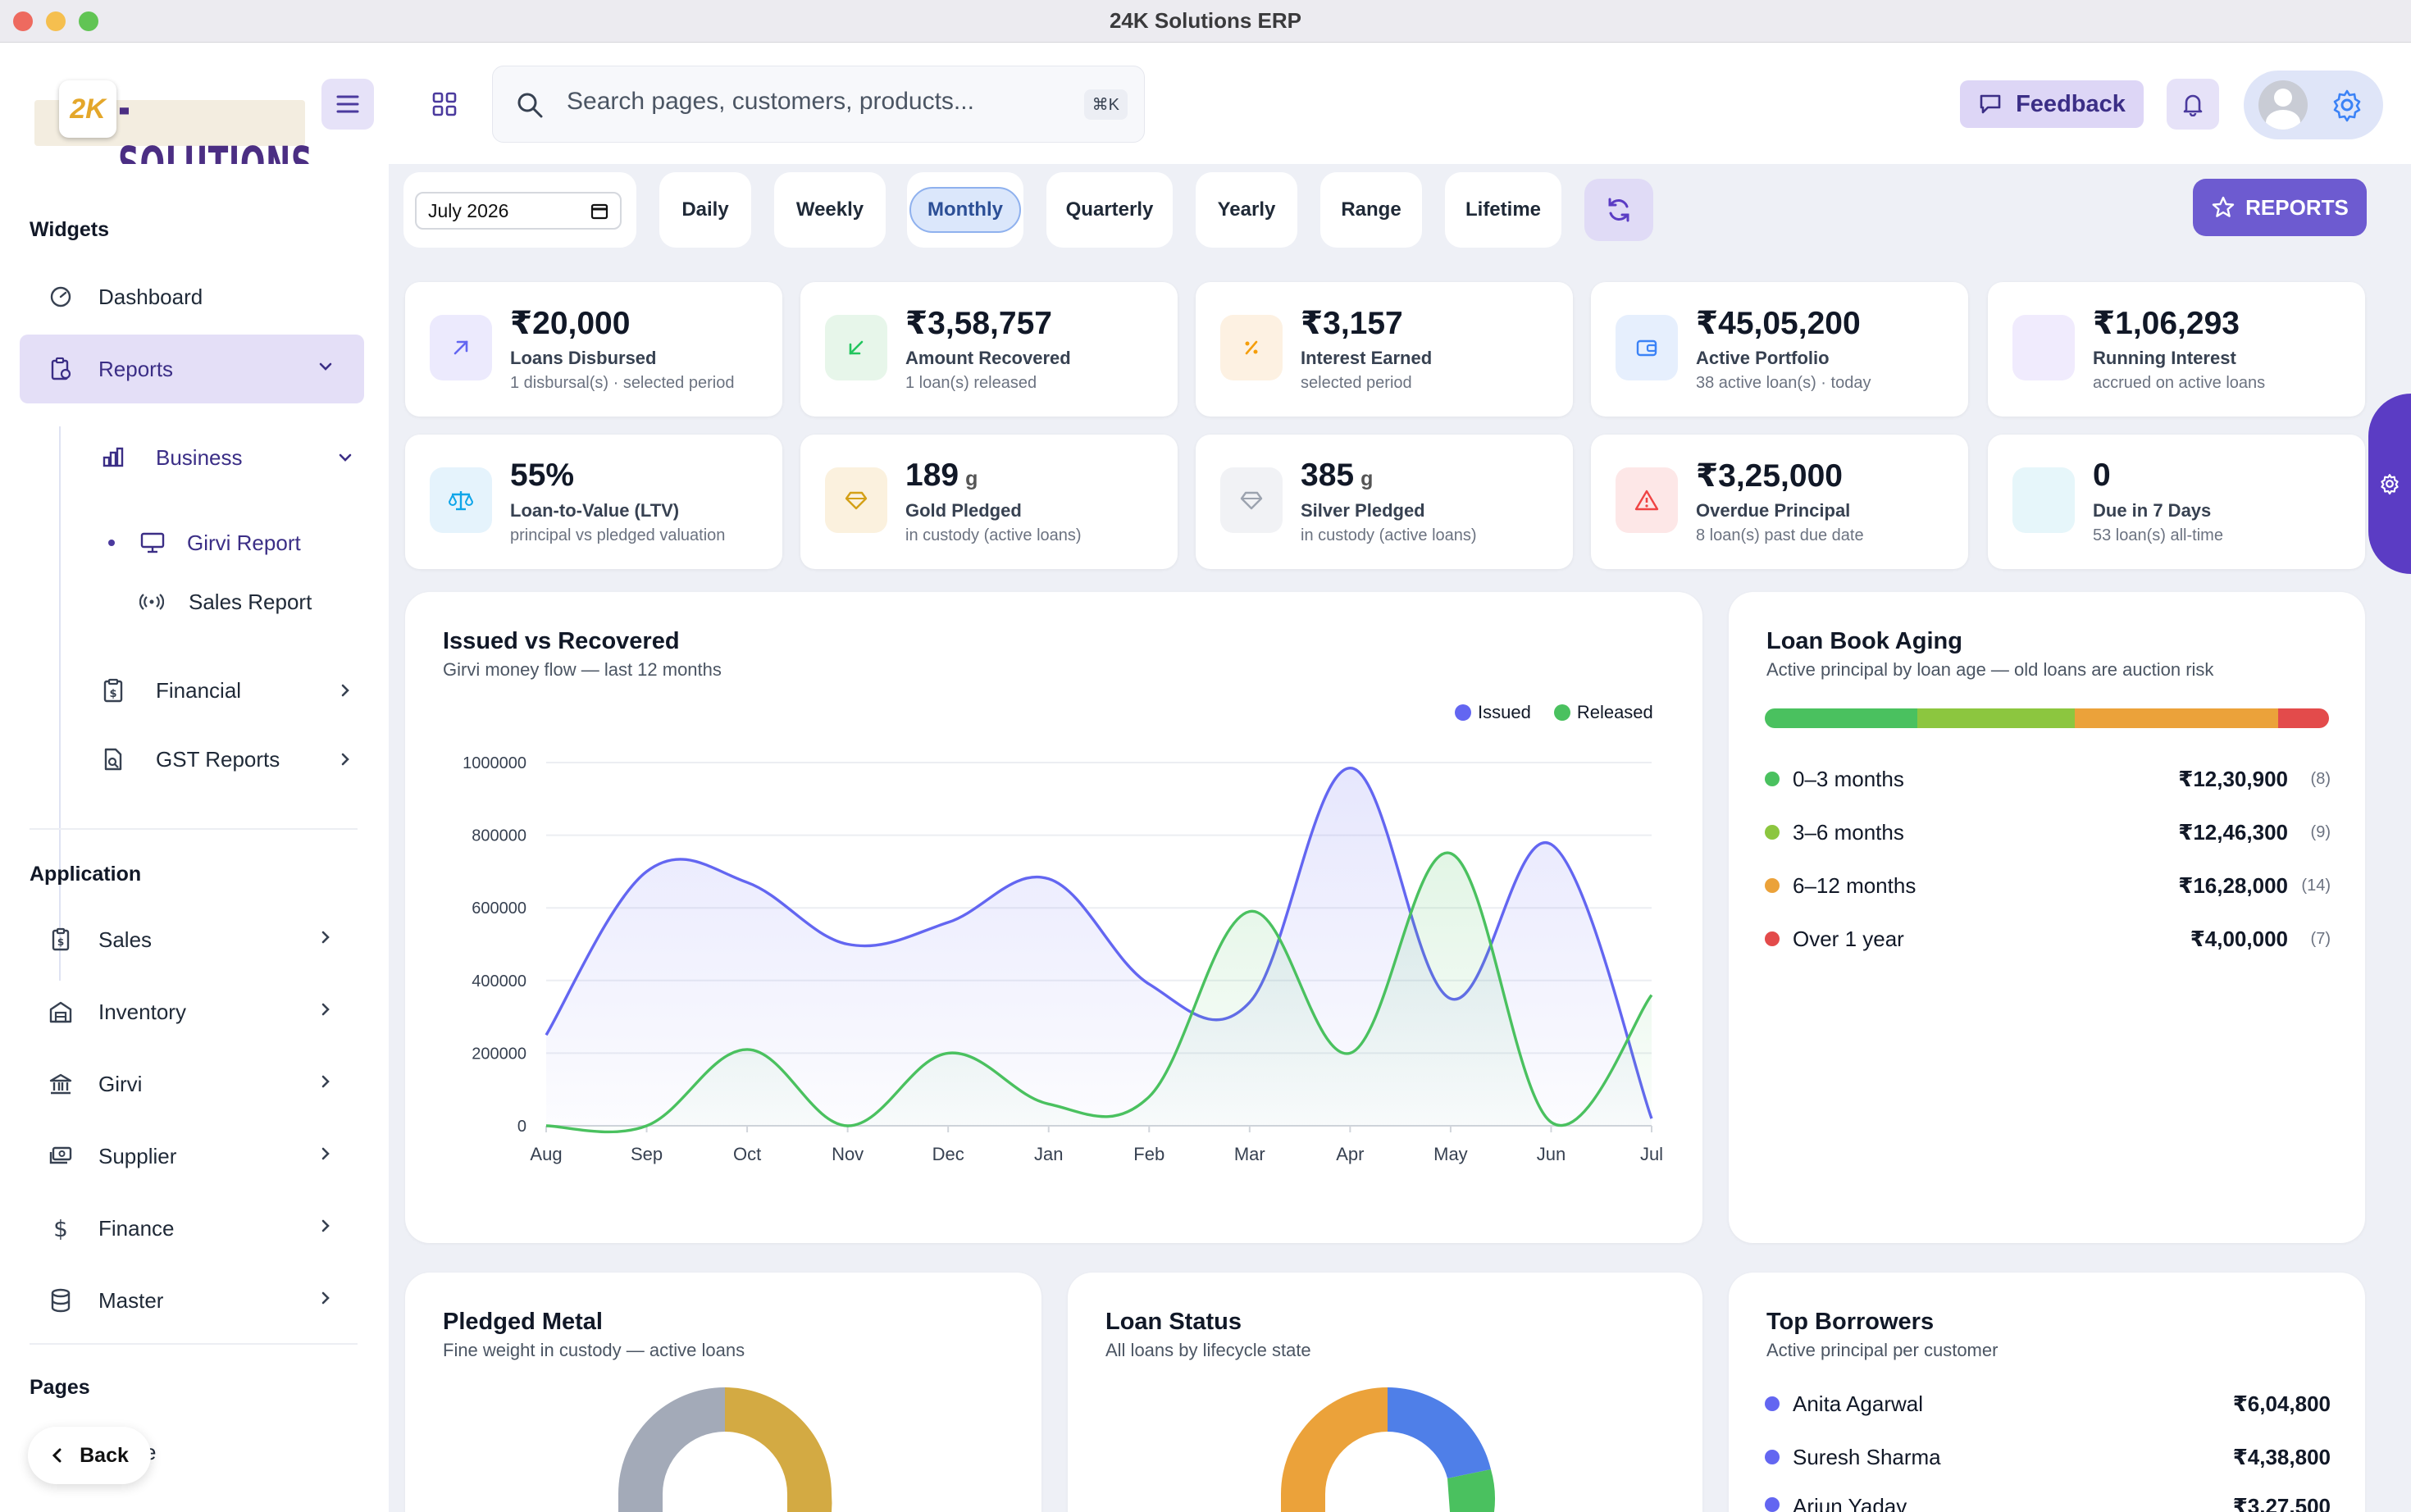  What do you see at coordinates (2389, 484) in the screenshot?
I see `settings-side-tab` at bounding box center [2389, 484].